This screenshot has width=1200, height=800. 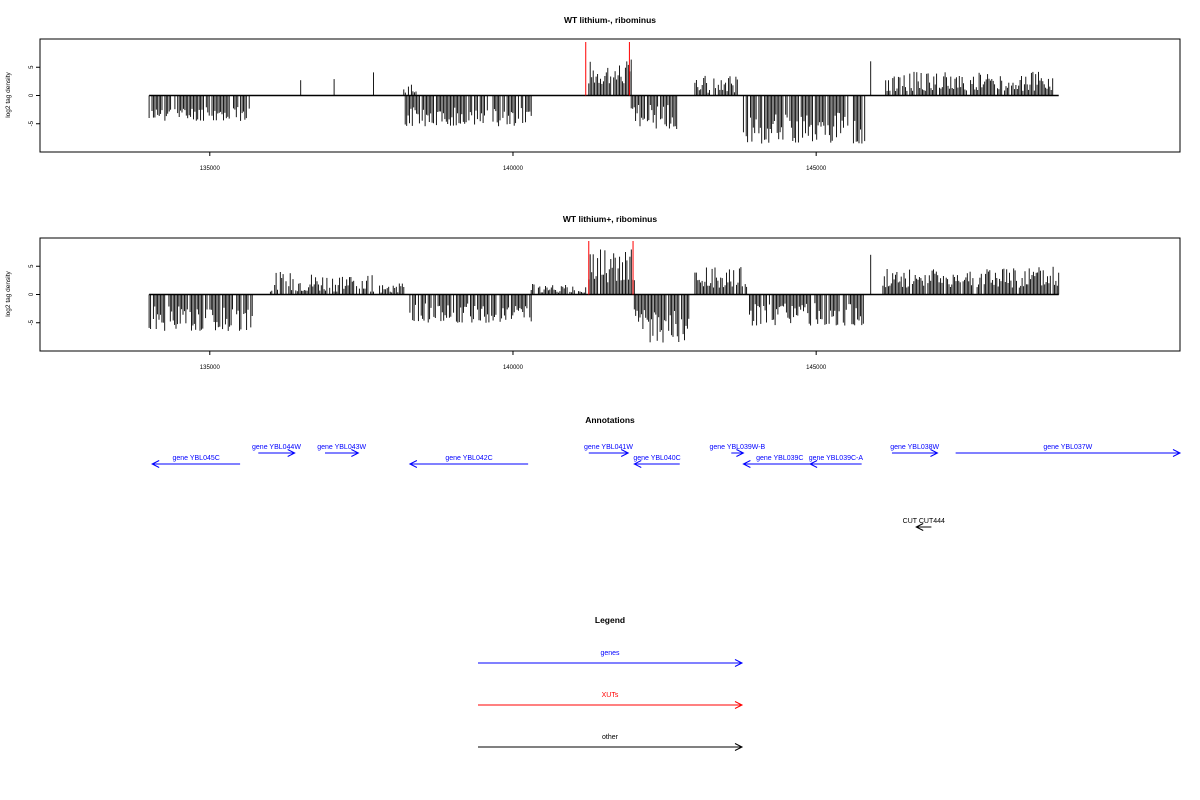 What do you see at coordinates (610, 219) in the screenshot?
I see `track-title: WT lithium+, ribominus` at bounding box center [610, 219].